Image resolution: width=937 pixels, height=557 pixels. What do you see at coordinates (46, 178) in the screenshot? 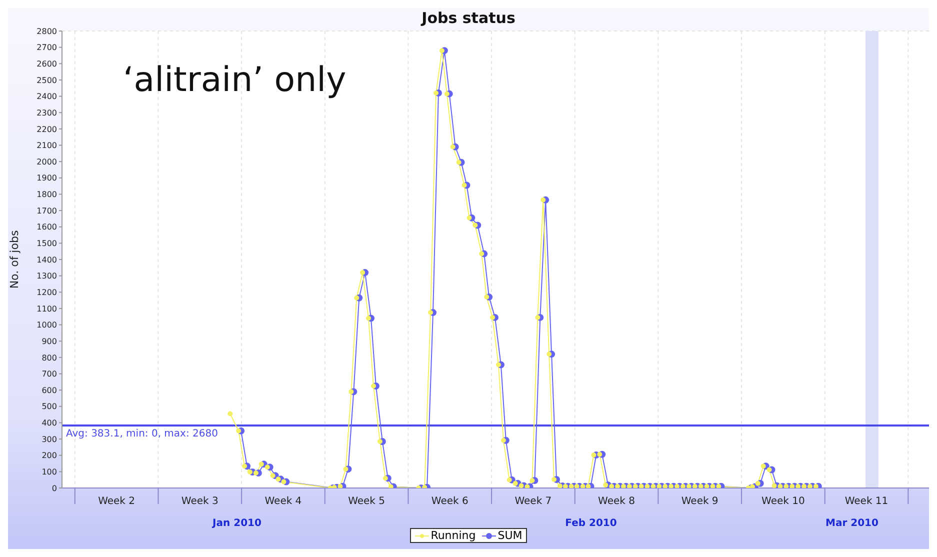
I see `y-tick-label: 1900` at bounding box center [46, 178].